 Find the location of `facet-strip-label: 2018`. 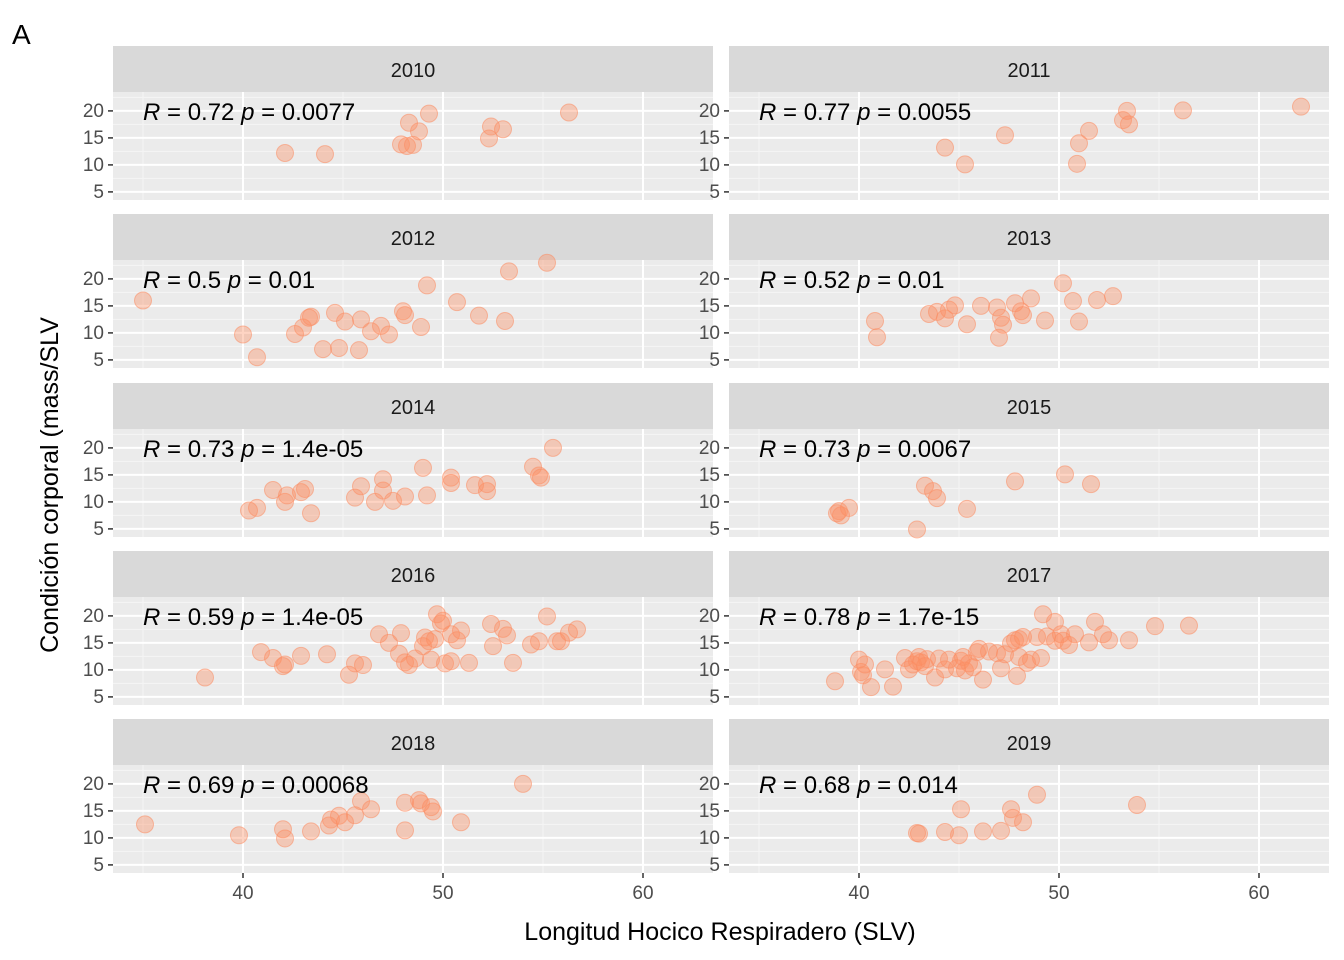

facet-strip-label: 2018 is located at coordinates (413, 744).